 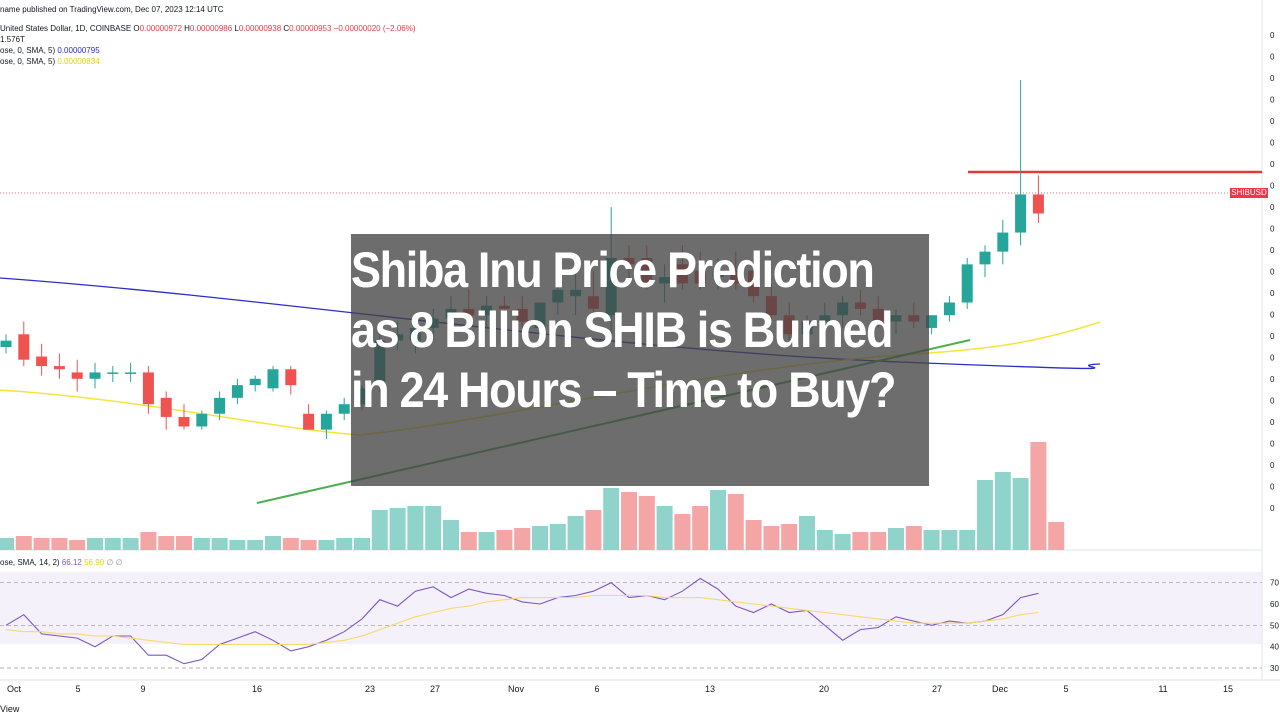 What do you see at coordinates (114, 562) in the screenshot?
I see `rsi-extra: ∅ ∅` at bounding box center [114, 562].